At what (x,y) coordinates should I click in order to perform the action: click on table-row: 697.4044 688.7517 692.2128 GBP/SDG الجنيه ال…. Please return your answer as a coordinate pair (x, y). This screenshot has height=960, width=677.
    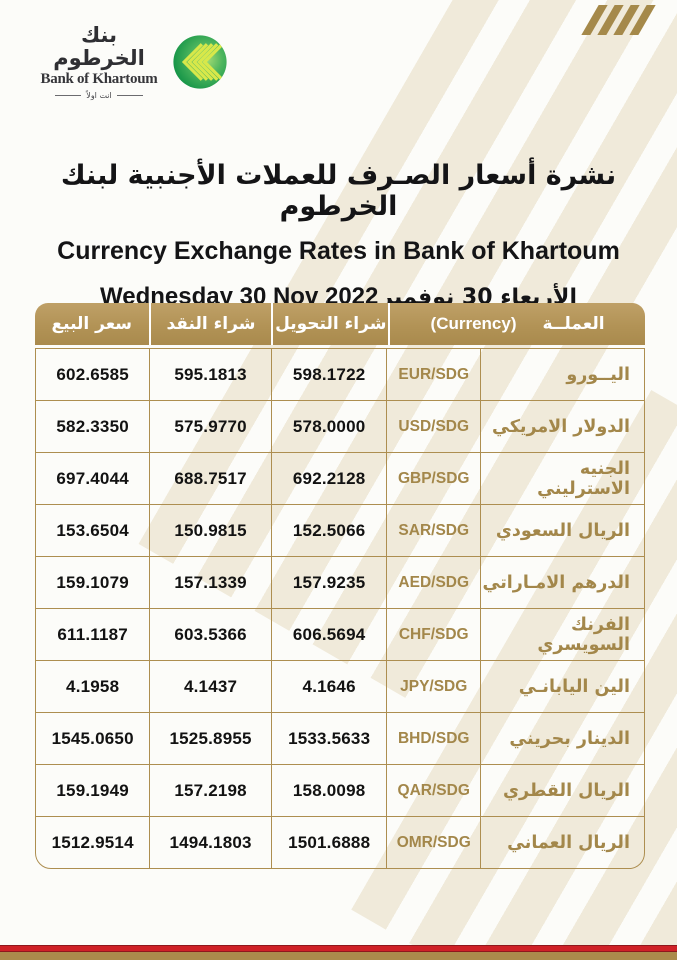
    Looking at the image, I should click on (340, 478).